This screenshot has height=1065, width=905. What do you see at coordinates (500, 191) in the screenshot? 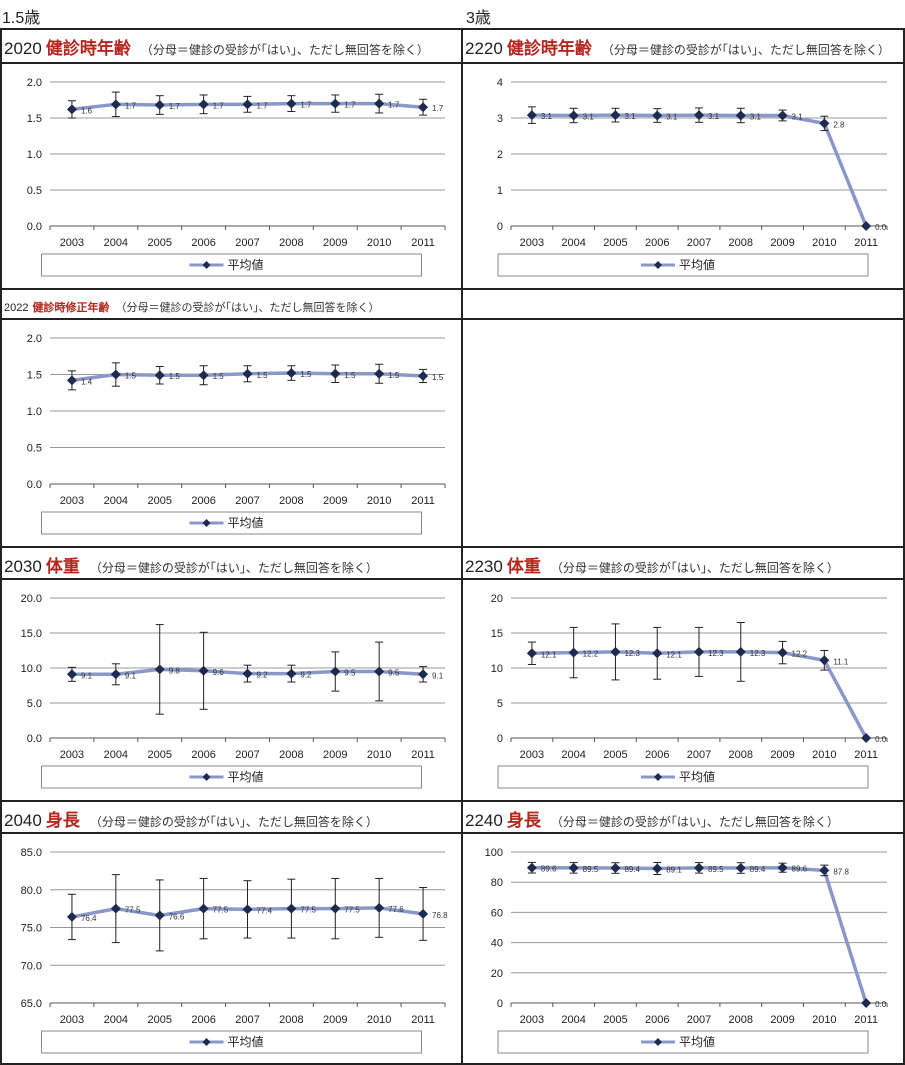
I see `y-tick-label: 1` at bounding box center [500, 191].